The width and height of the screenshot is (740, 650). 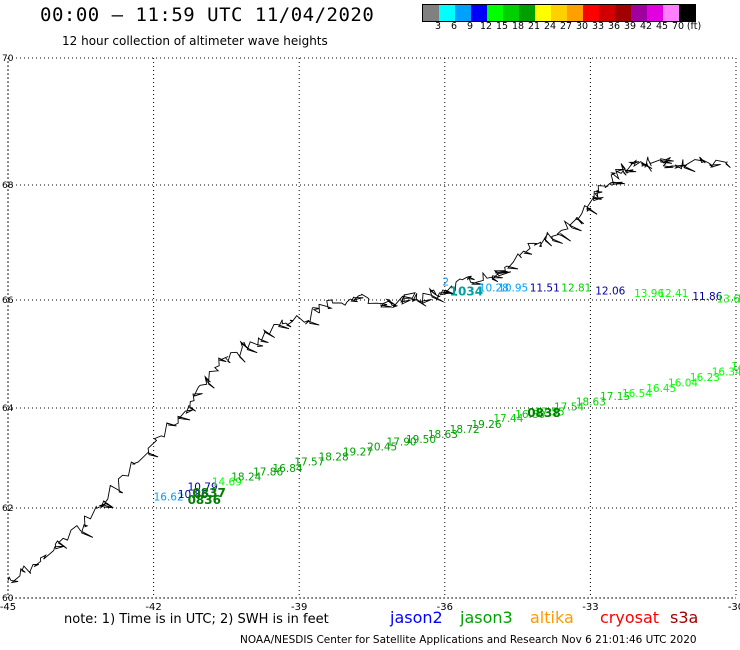 What do you see at coordinates (678, 26) in the screenshot?
I see `color-scale-label: 70` at bounding box center [678, 26].